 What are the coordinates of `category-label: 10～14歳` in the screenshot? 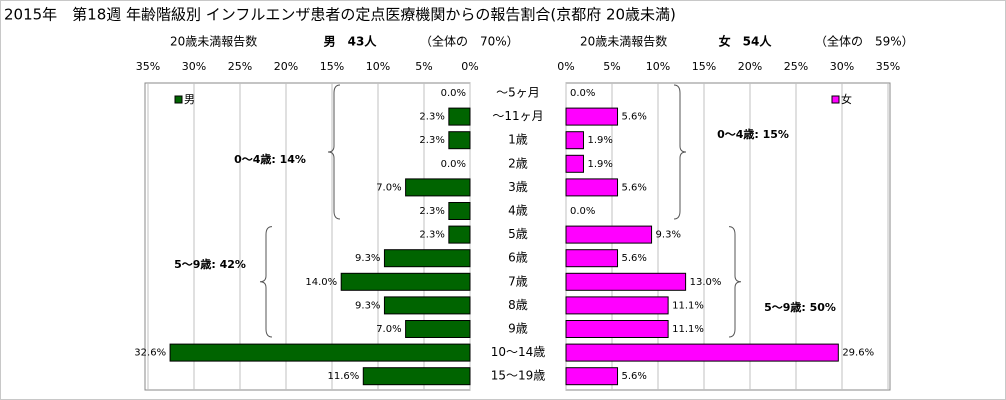 It's located at (518, 352).